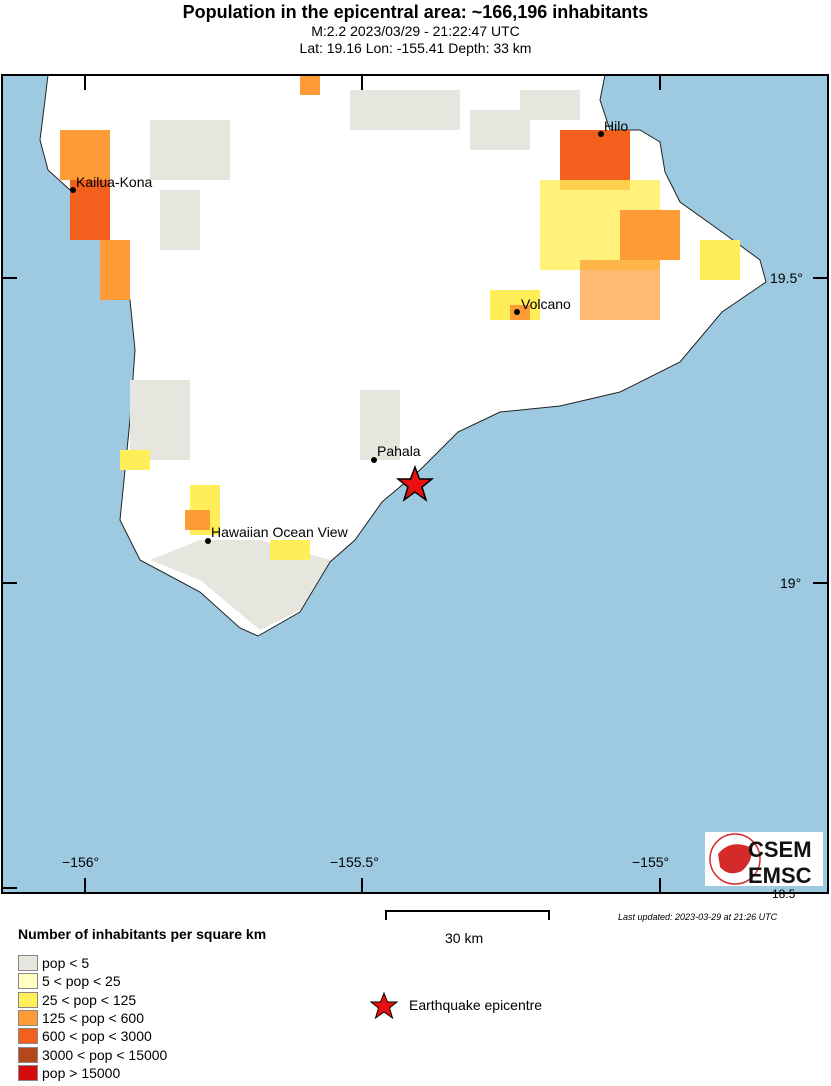 The height and width of the screenshot is (1086, 831). What do you see at coordinates (384, 1006) in the screenshot?
I see `epicentre-star-icon` at bounding box center [384, 1006].